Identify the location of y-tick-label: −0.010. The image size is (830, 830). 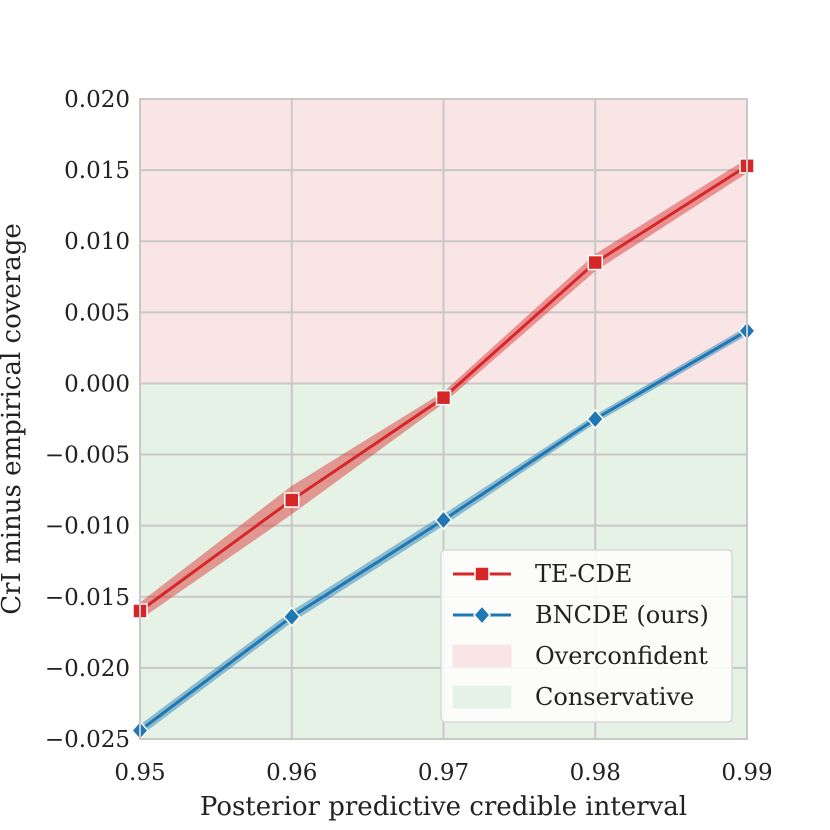
(87, 527).